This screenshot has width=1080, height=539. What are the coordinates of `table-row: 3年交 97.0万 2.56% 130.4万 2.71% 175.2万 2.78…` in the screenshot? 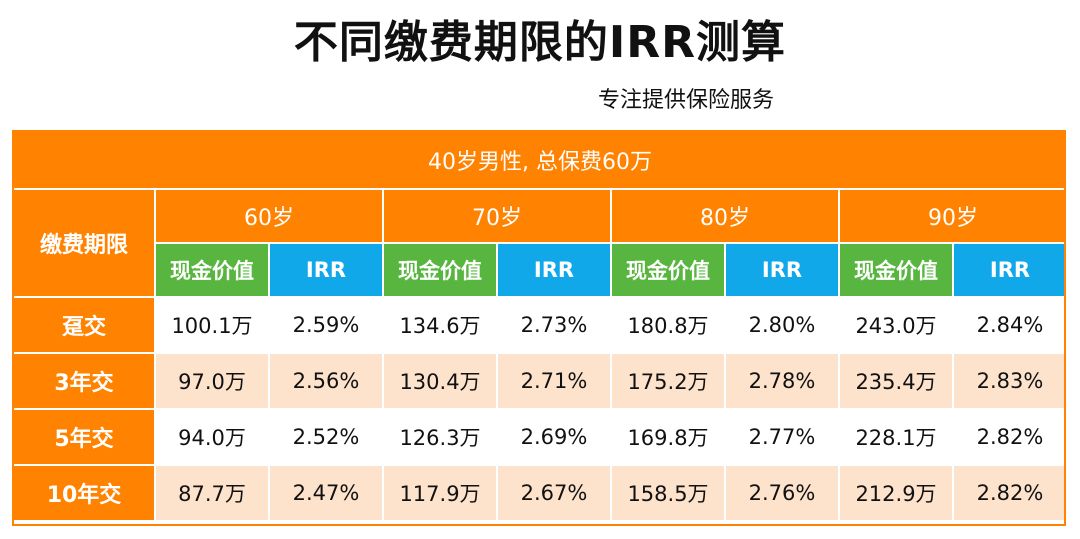 It's located at (540, 381).